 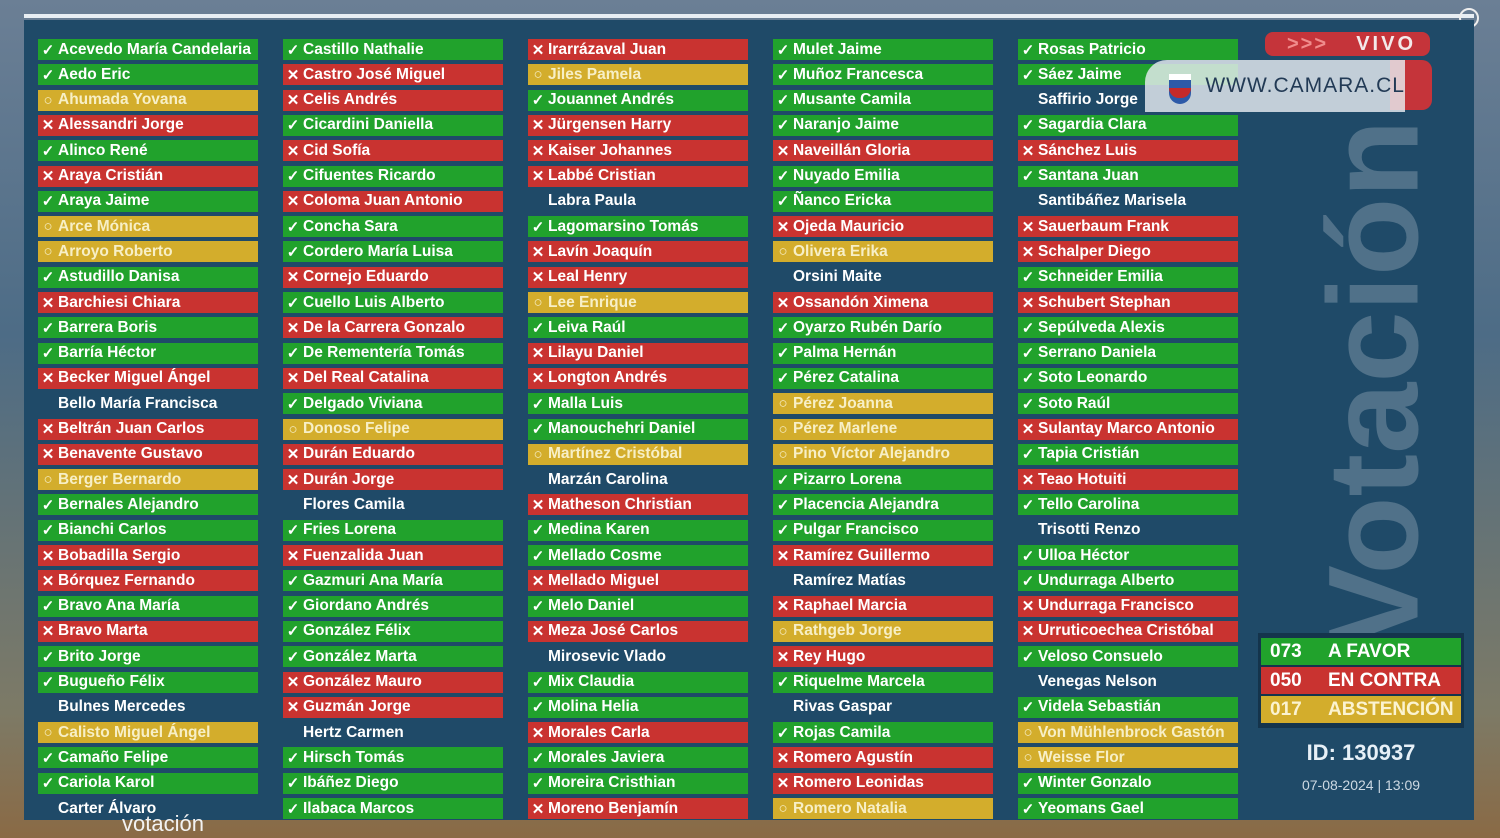 I want to click on deputy-name: Cicardini Daniella, so click(x=368, y=125).